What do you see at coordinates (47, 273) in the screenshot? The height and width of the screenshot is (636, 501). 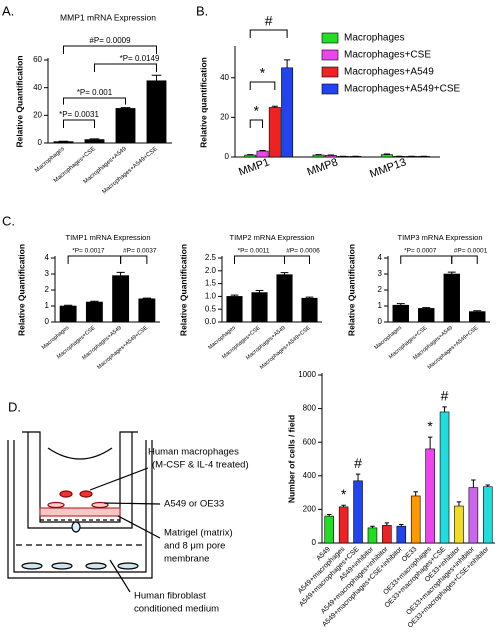 I see `y-tick-label: 3` at bounding box center [47, 273].